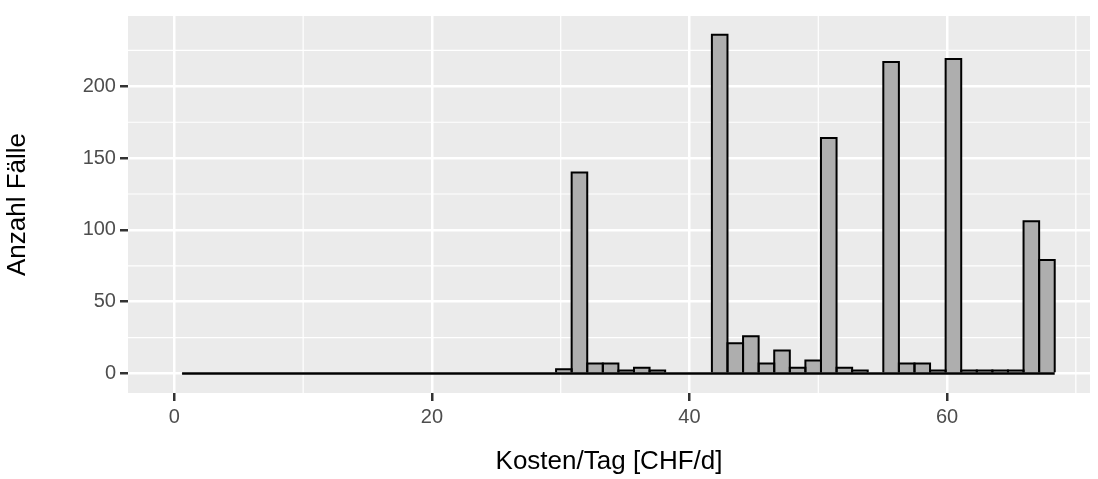 This screenshot has width=1098, height=479. What do you see at coordinates (99, 156) in the screenshot?
I see `y-tick-label: 150` at bounding box center [99, 156].